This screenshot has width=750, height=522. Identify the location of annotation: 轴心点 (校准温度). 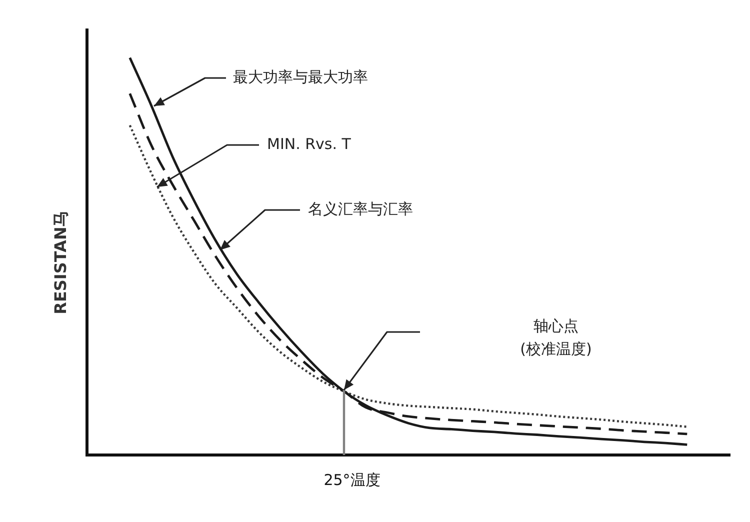
(556, 337).